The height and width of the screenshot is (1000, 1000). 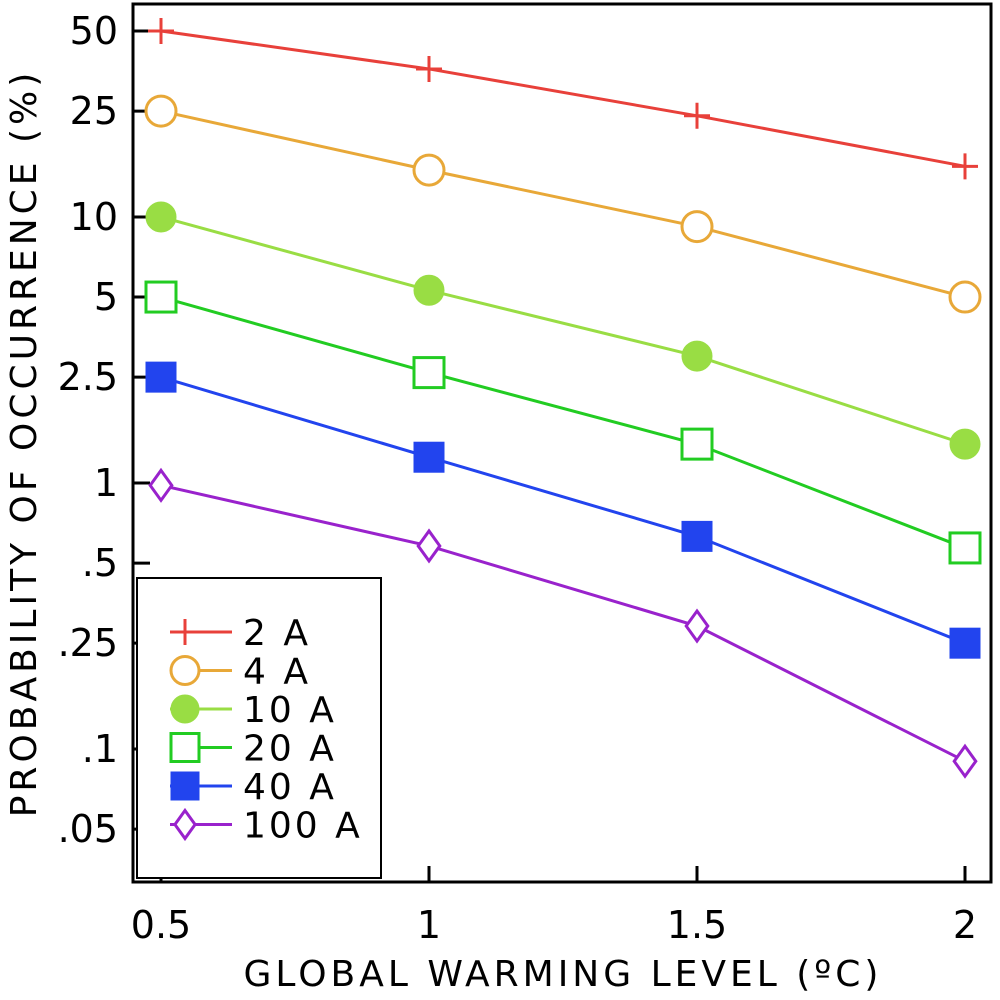 I want to click on legend-label: 4 A, so click(x=277, y=672).